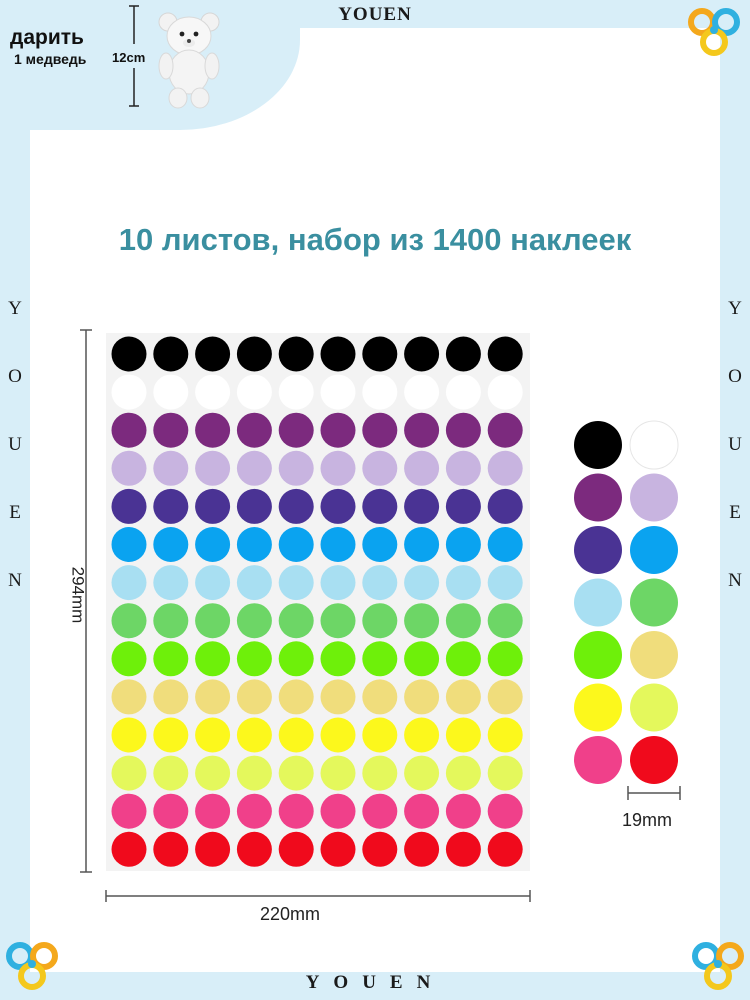  I want to click on swatch-white, so click(654, 445).